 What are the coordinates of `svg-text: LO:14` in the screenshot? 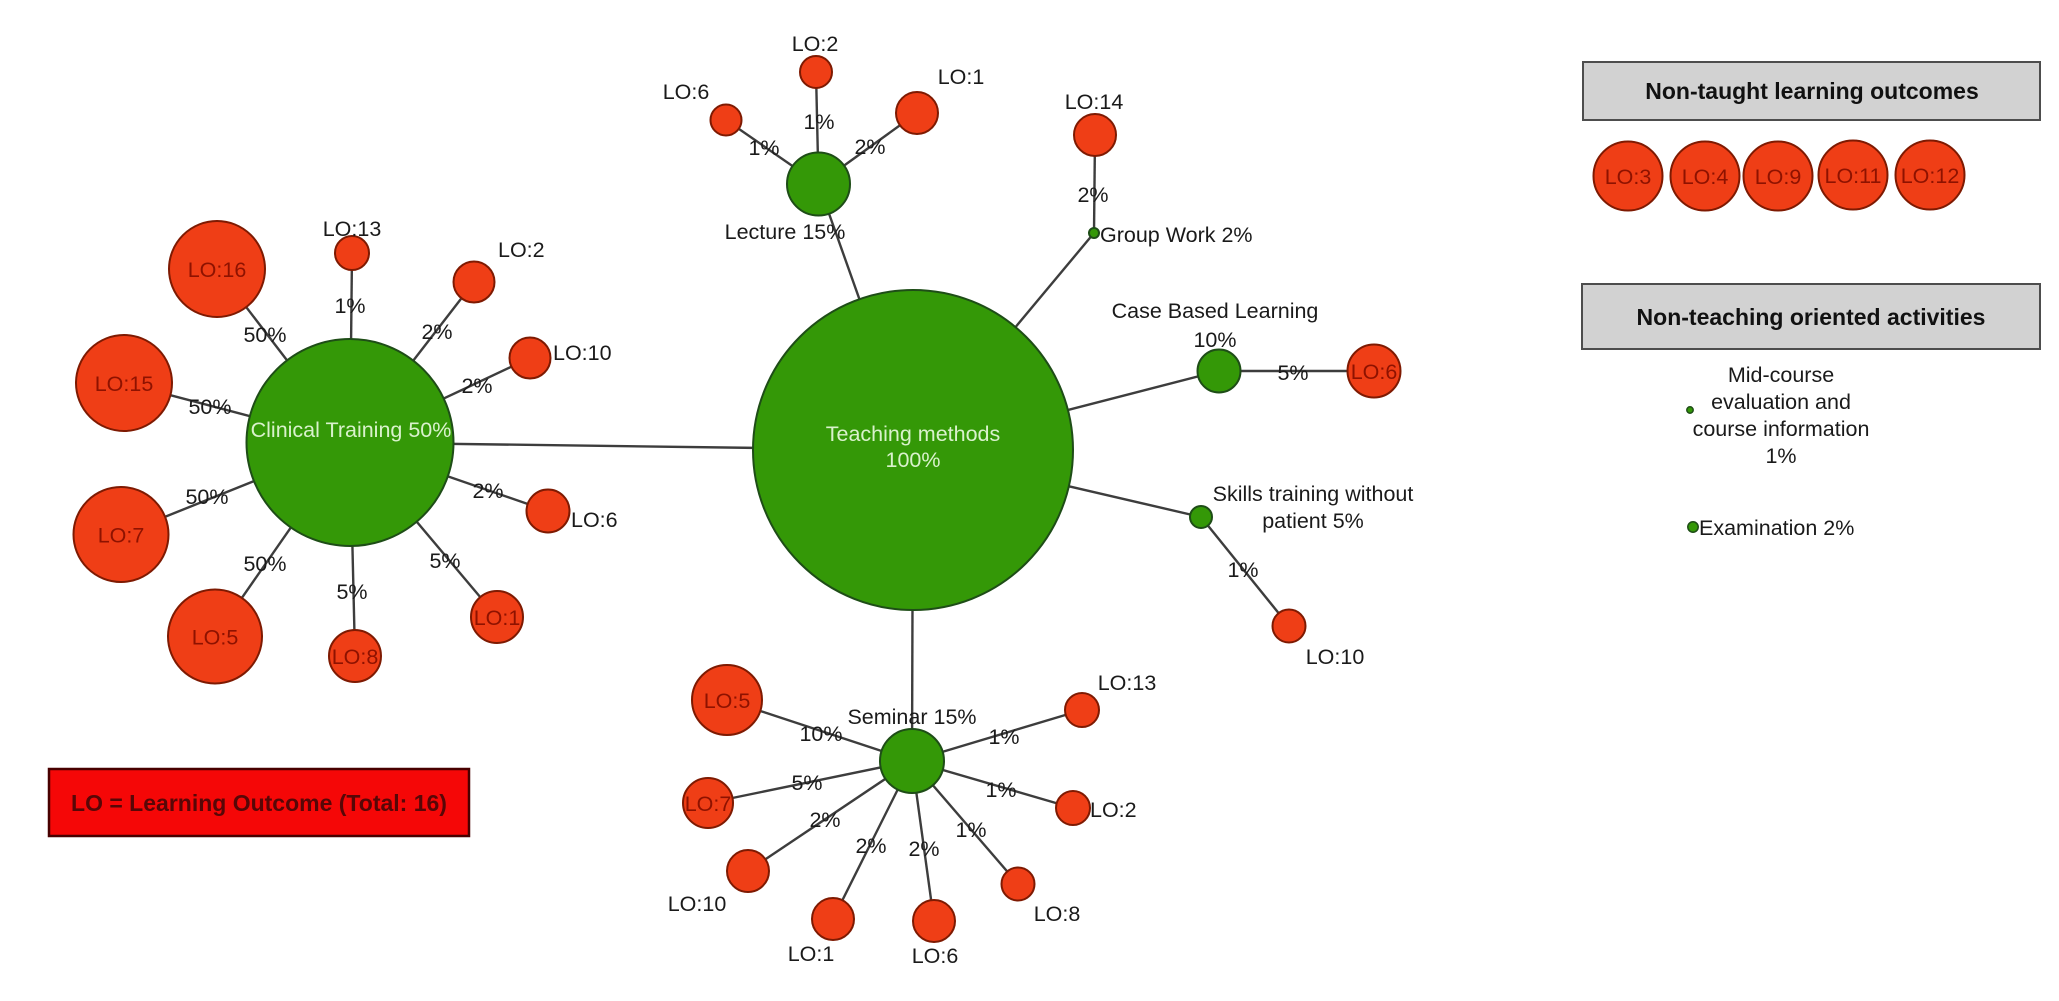 It's located at (1094, 102).